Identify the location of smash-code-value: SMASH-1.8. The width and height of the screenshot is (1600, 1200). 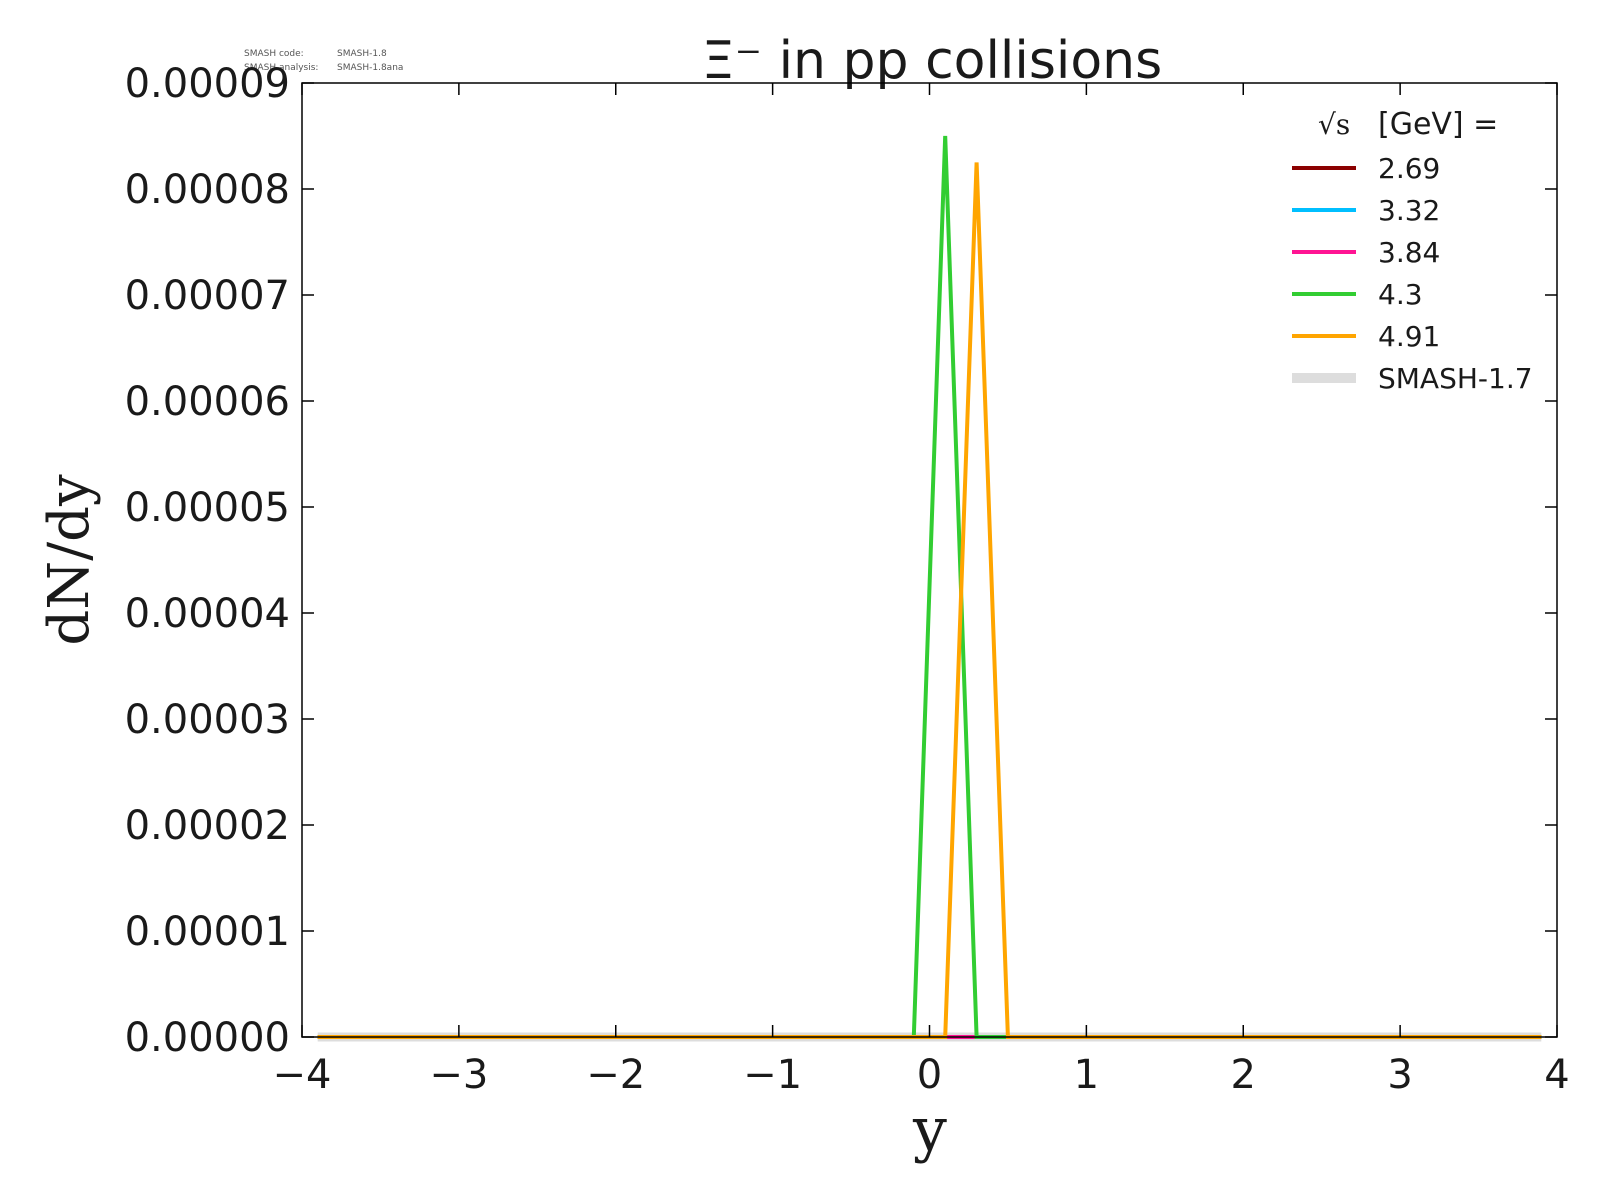
(362, 54).